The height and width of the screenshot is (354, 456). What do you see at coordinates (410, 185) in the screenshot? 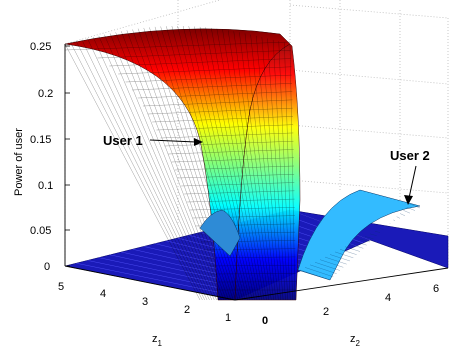
I see `arrow-user2` at bounding box center [410, 185].